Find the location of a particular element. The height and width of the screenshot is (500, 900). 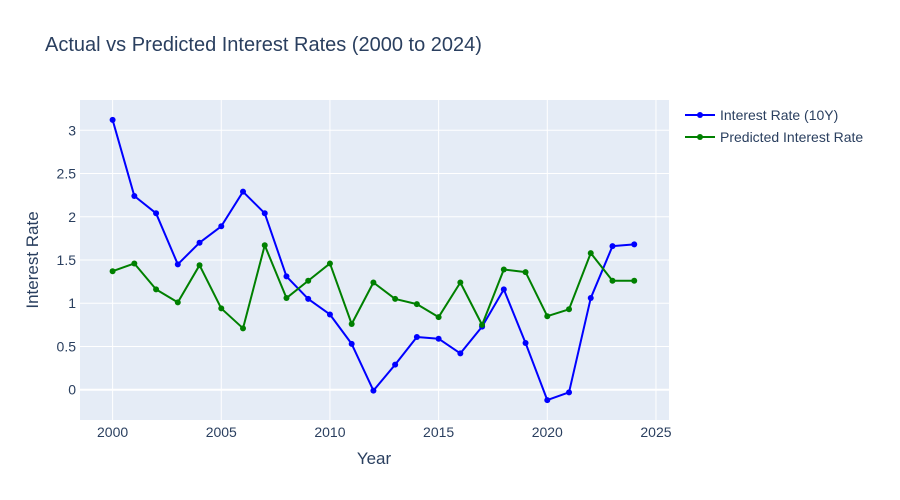

y-tick-label: 1.5 is located at coordinates (67, 260).